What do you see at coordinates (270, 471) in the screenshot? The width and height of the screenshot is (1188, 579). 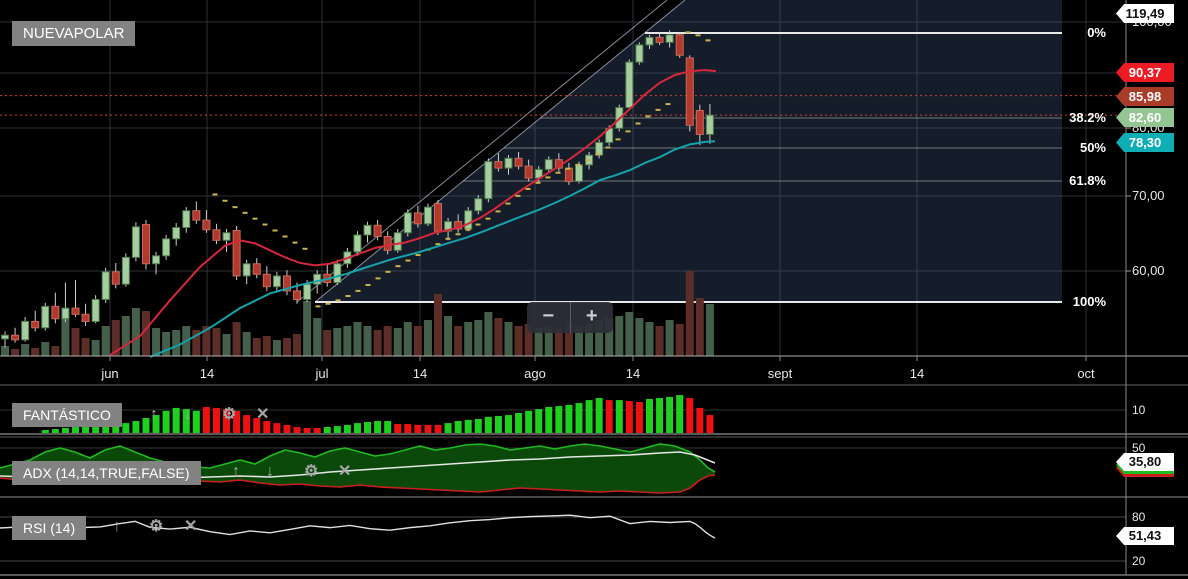 I see `adx-arrow-down-icon: ↓` at bounding box center [270, 471].